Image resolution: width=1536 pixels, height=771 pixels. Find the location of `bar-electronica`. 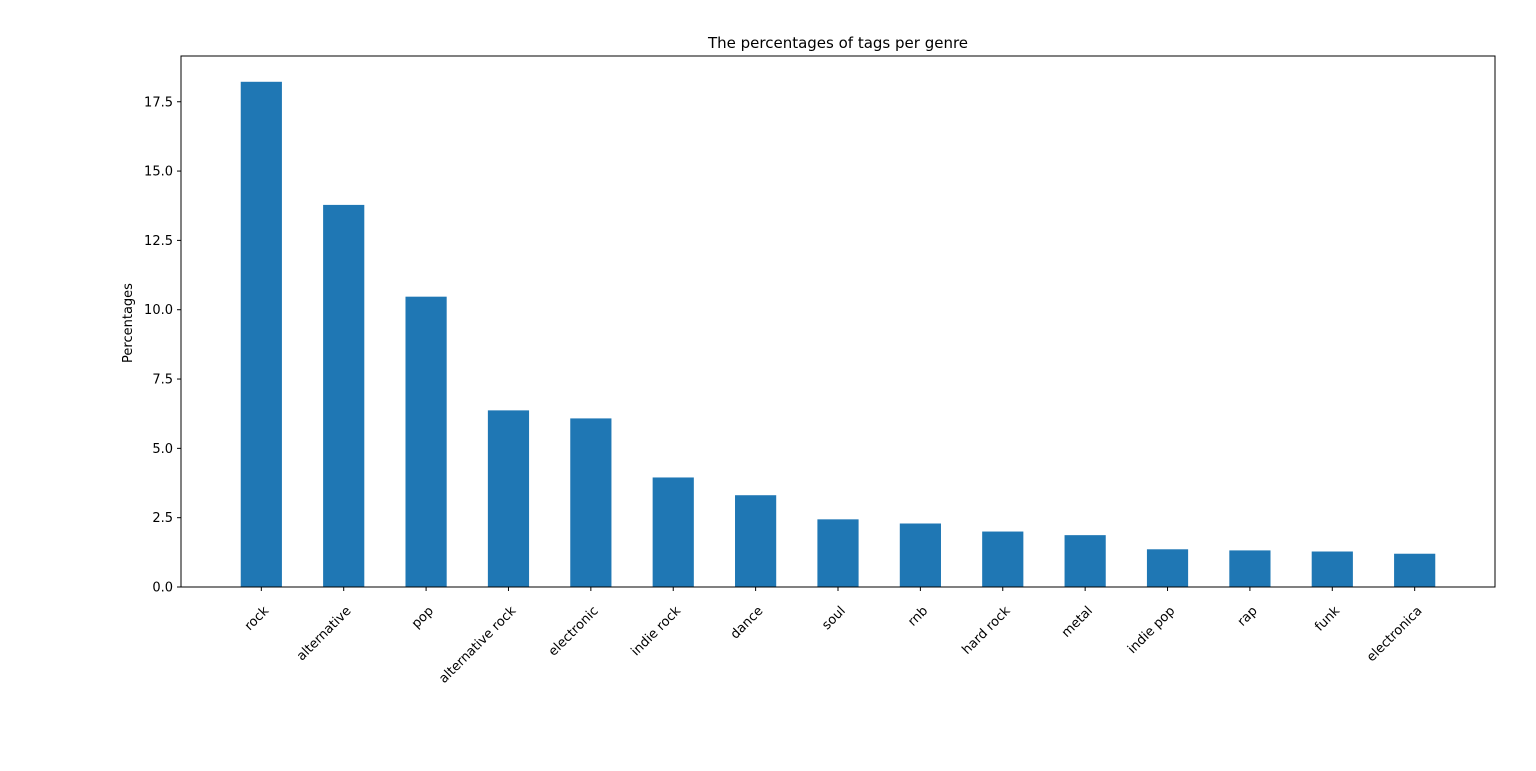

bar-electronica is located at coordinates (1415, 570).